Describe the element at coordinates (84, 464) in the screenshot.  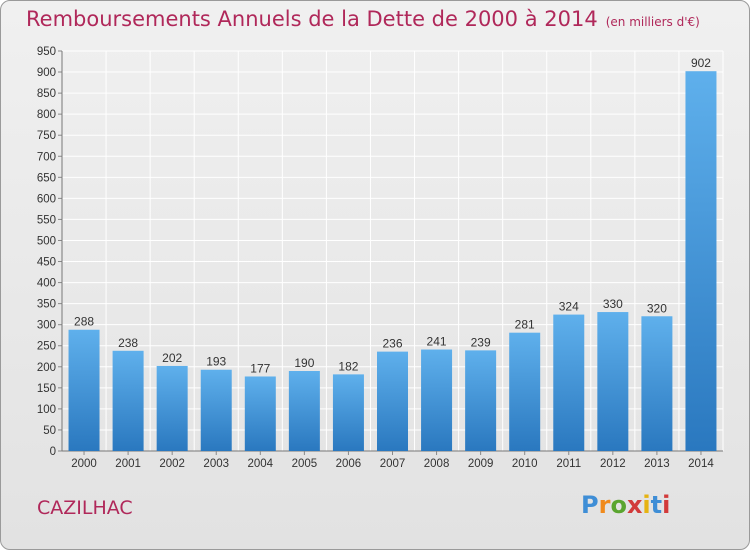
I see `x-tick-label: 2000` at that location.